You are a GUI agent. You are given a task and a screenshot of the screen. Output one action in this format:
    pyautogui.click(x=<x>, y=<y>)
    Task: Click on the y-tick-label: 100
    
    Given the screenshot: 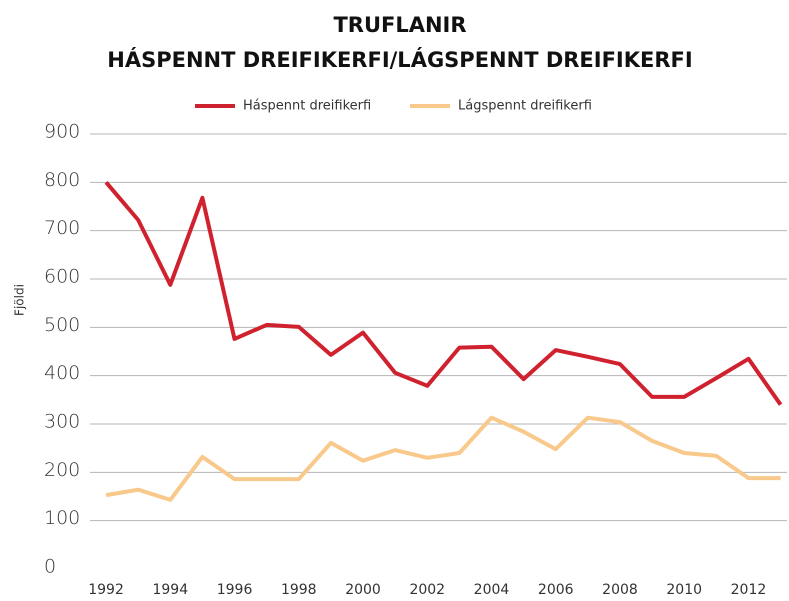 What is the action you would take?
    pyautogui.click(x=62, y=518)
    